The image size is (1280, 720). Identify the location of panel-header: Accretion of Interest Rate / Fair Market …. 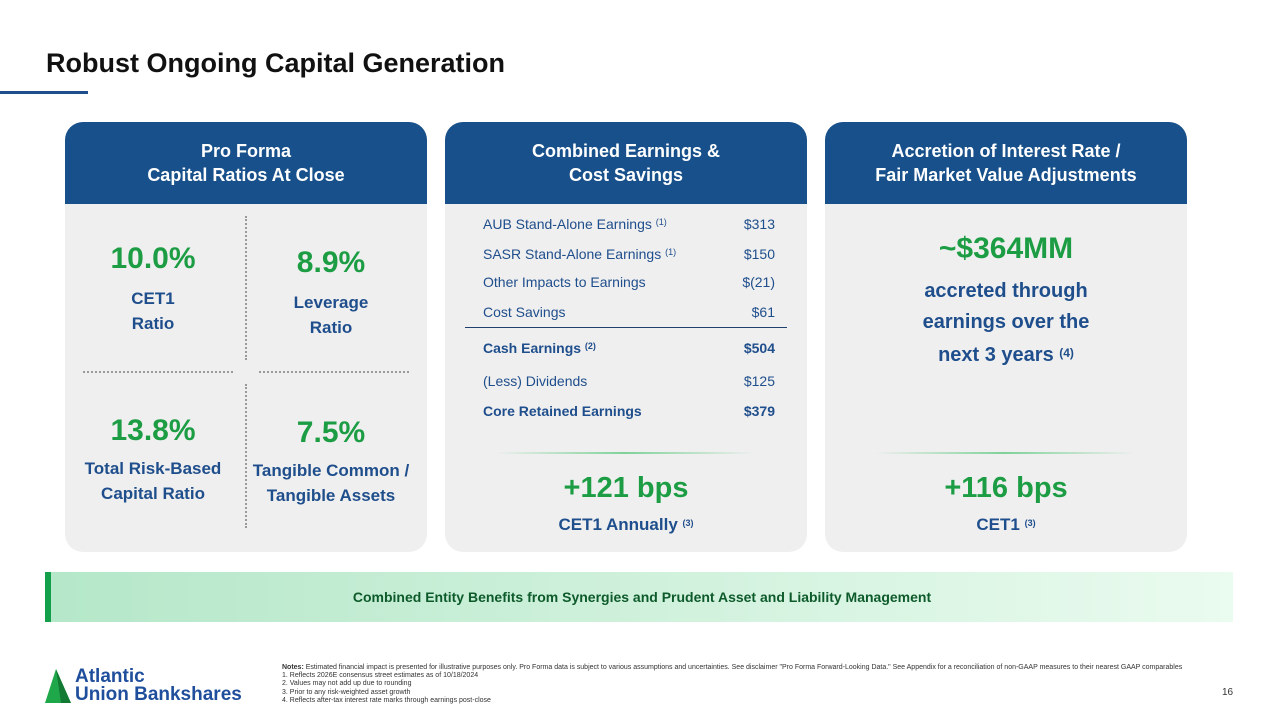
(1006, 163).